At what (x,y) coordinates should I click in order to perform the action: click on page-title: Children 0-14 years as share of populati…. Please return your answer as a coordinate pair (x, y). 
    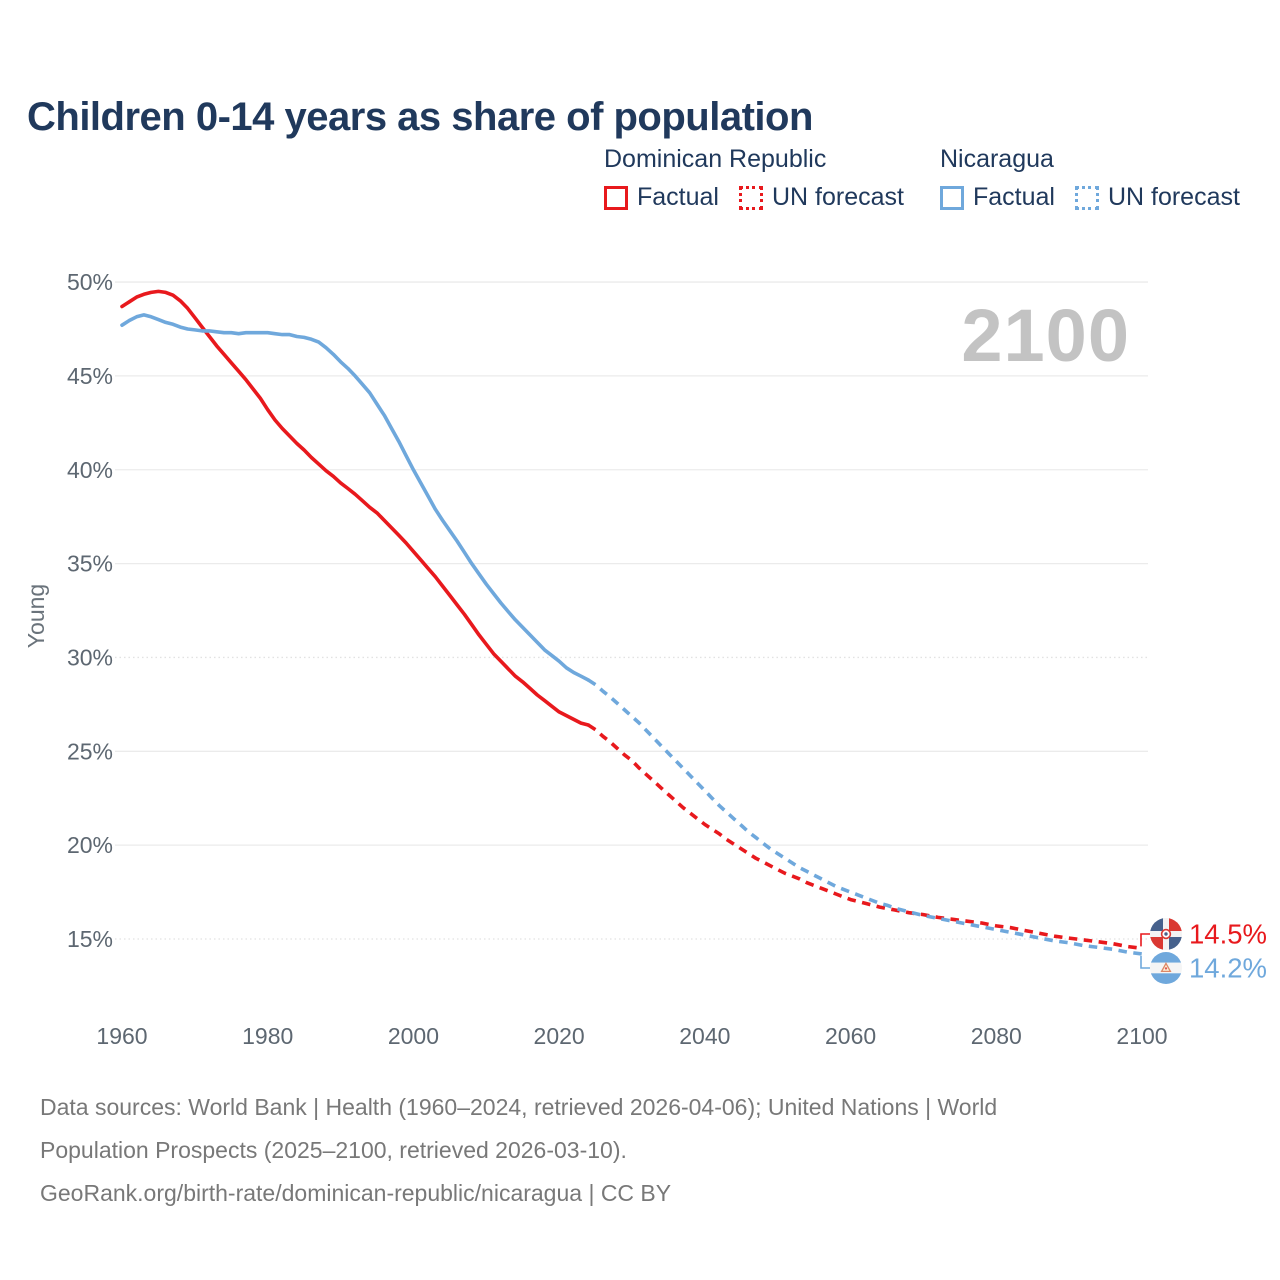
    Looking at the image, I should click on (420, 116).